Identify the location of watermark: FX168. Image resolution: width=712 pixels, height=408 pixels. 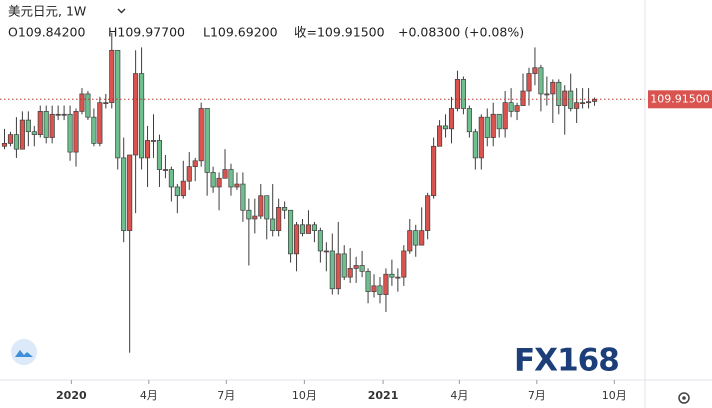
(566, 361).